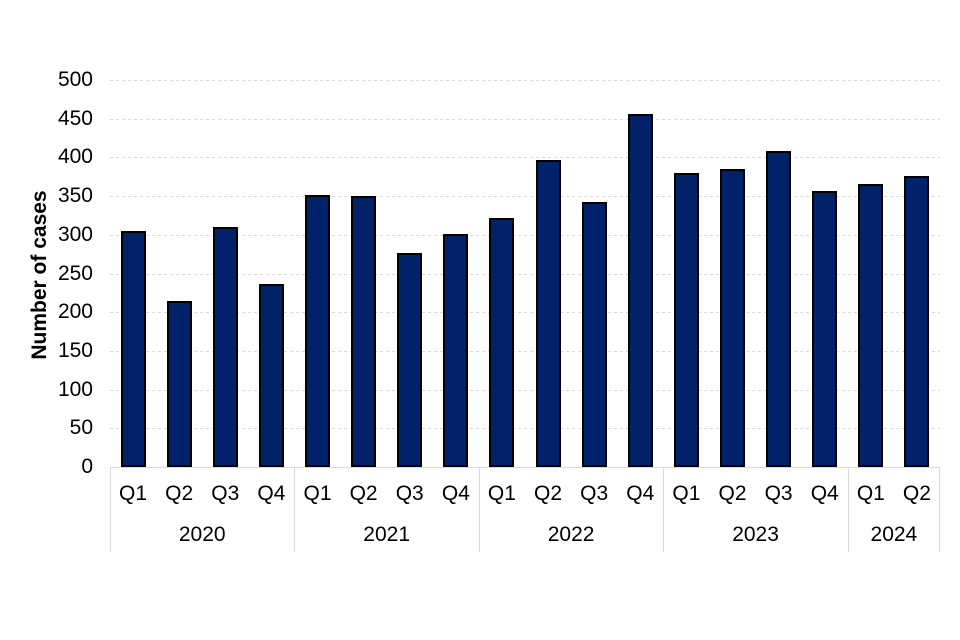 The image size is (960, 640). What do you see at coordinates (271, 493) in the screenshot?
I see `x-label-2020-Q4: Q4` at bounding box center [271, 493].